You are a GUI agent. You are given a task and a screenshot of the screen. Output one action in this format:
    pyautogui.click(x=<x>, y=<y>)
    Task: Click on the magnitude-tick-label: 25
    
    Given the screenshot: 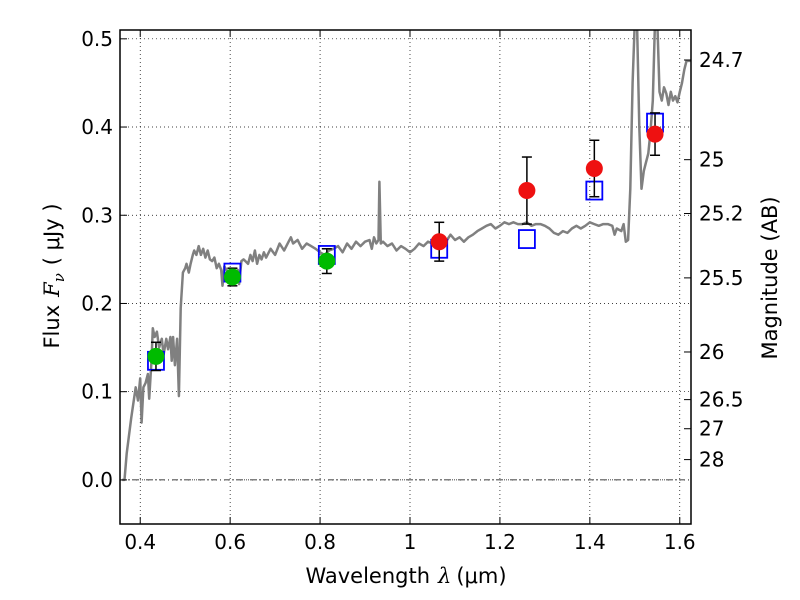 What is the action you would take?
    pyautogui.click(x=711, y=160)
    